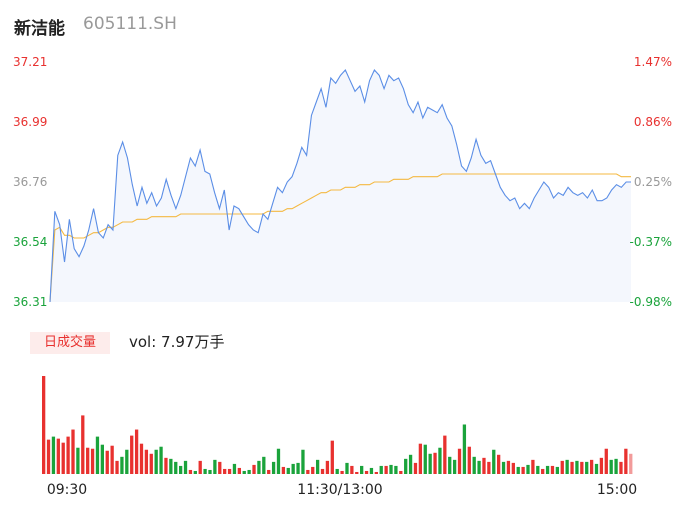 The width and height of the screenshot is (686, 524). What do you see at coordinates (70, 343) in the screenshot?
I see `volume-tag: 日成交量` at bounding box center [70, 343].